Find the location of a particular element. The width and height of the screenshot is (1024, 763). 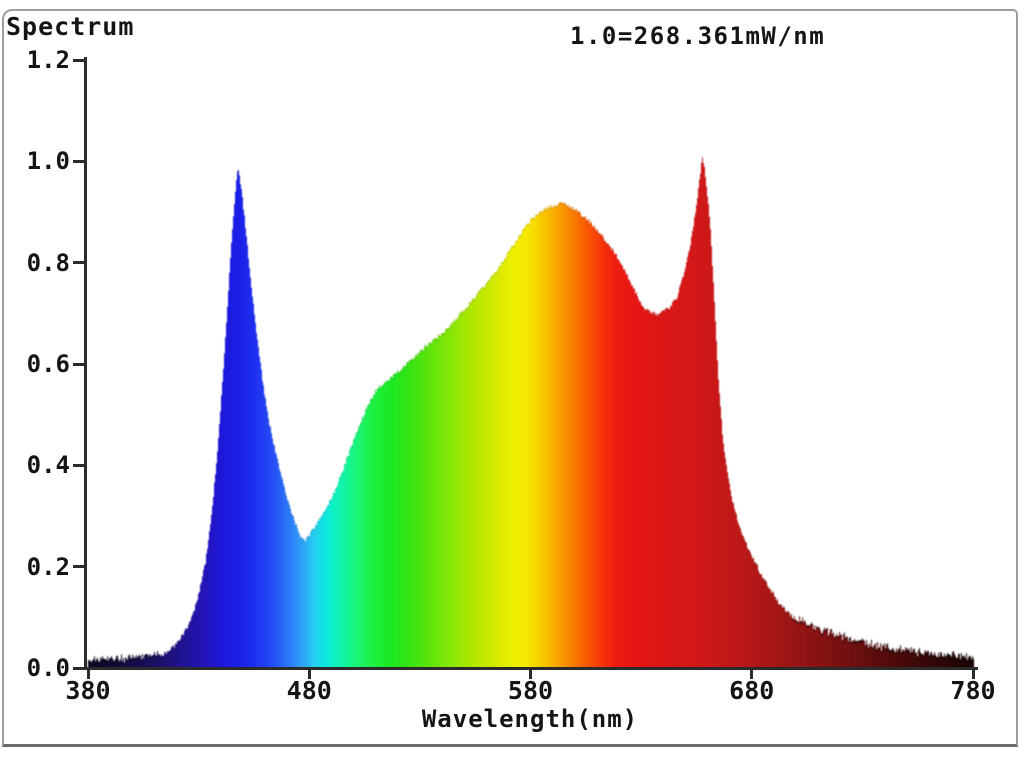

chart-title: Spectrum is located at coordinates (70, 26).